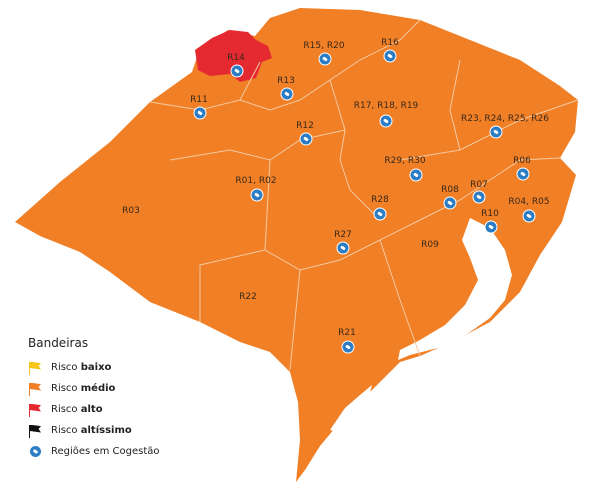  I want to click on region-label-r07: R07, so click(479, 185).